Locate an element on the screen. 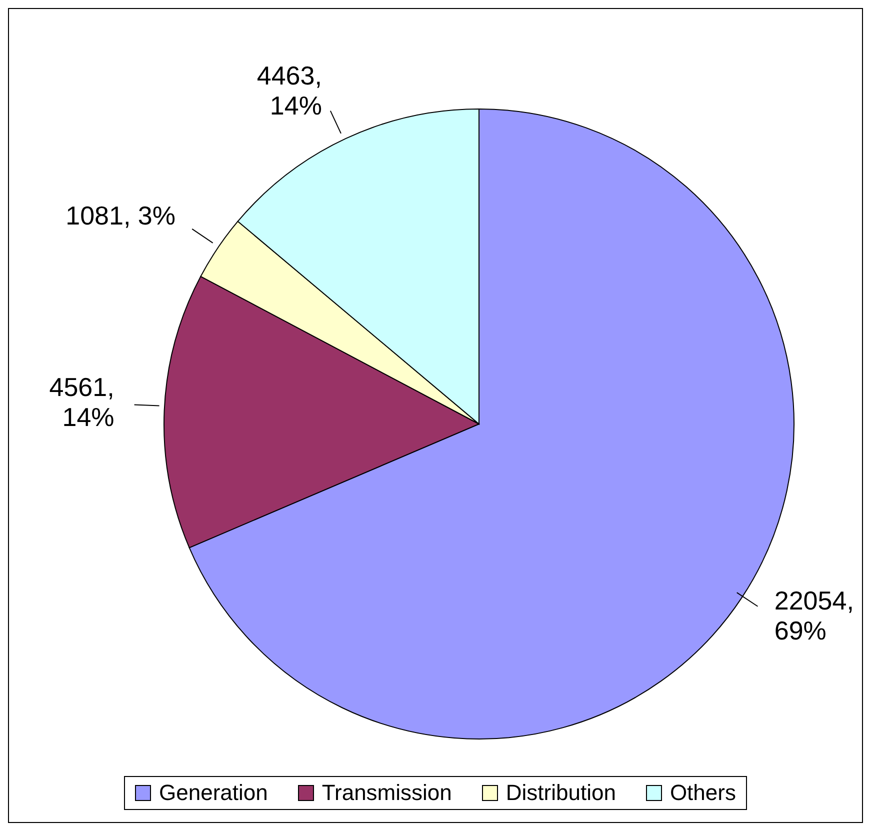  data-label: 4561, 14% is located at coordinates (81, 402).